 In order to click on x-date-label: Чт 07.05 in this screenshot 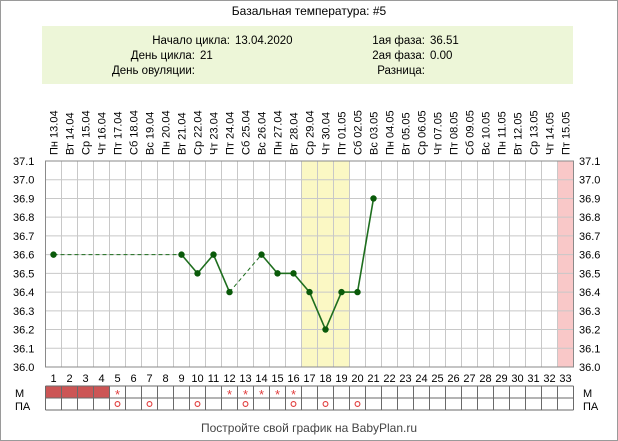, I will do `click(439, 133)`.